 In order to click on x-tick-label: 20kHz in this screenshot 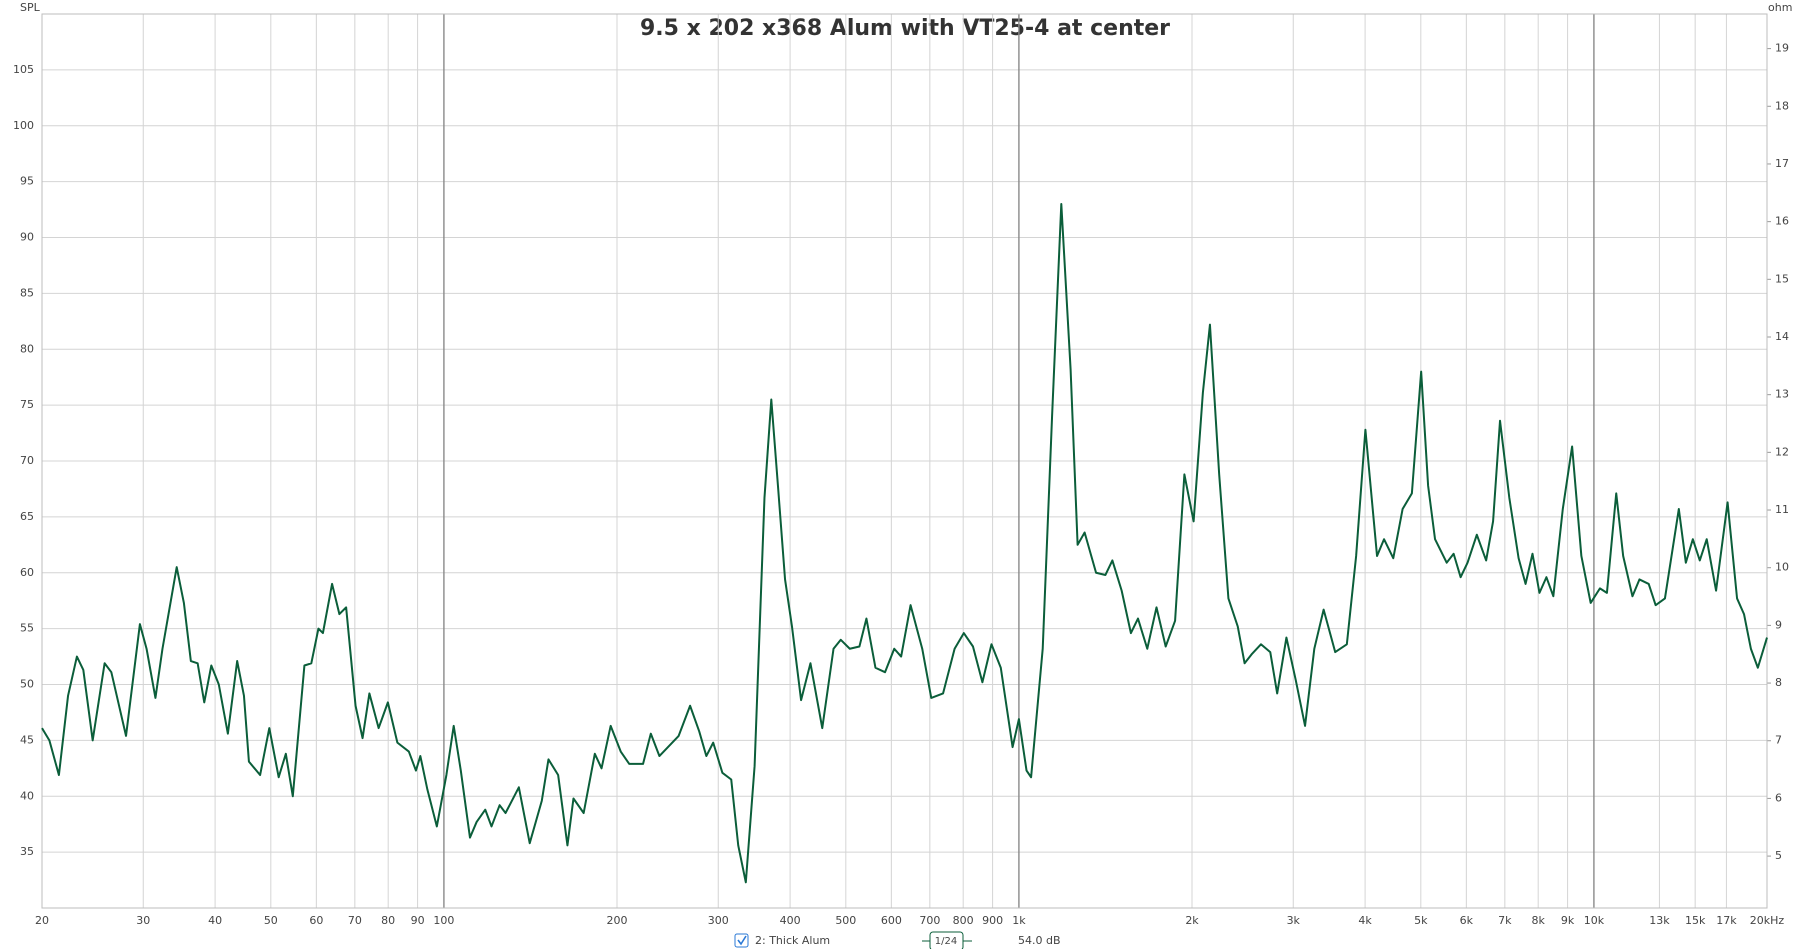, I will do `click(1767, 920)`.